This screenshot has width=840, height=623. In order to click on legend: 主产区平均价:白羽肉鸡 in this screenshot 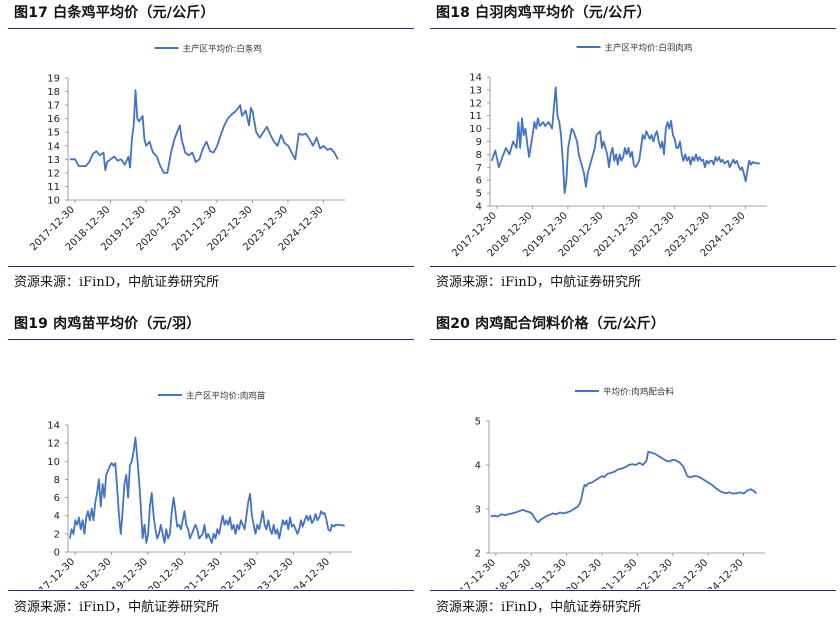, I will do `click(634, 48)`.